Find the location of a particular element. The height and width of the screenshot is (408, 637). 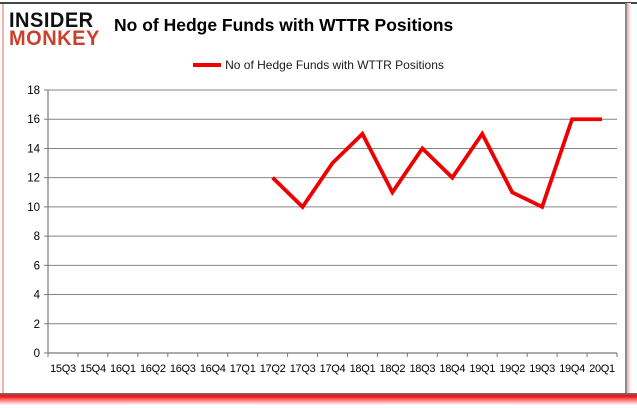

svg-text: 19Q1 is located at coordinates (482, 369).